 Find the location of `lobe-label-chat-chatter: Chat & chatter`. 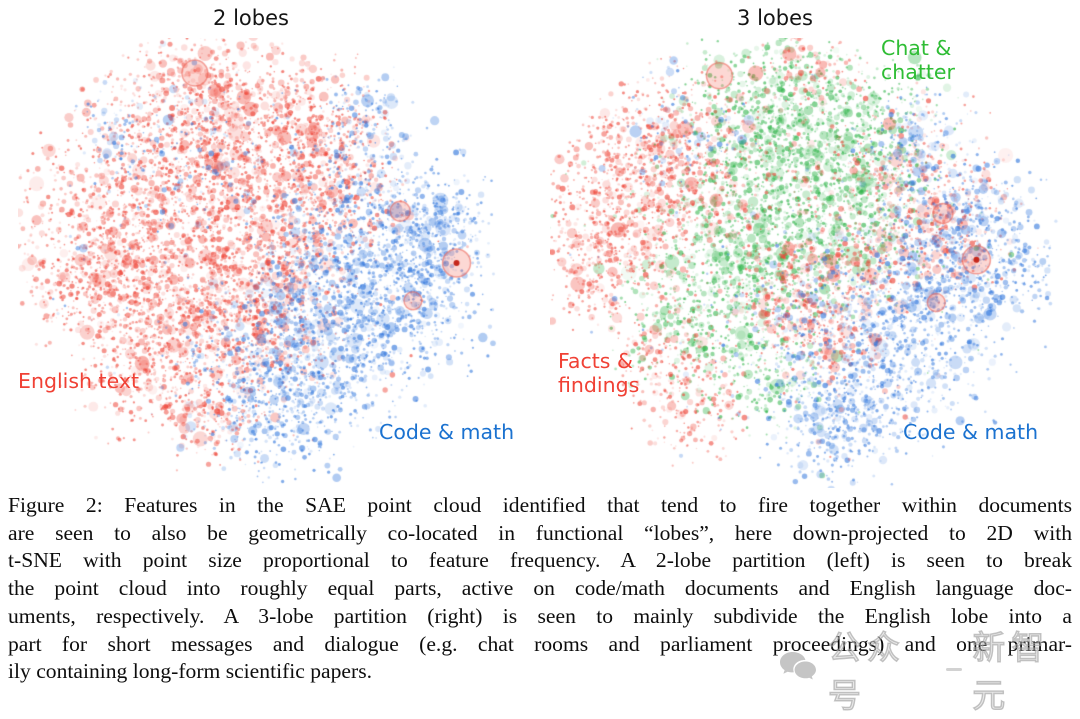

lobe-label-chat-chatter: Chat & chatter is located at coordinates (918, 60).